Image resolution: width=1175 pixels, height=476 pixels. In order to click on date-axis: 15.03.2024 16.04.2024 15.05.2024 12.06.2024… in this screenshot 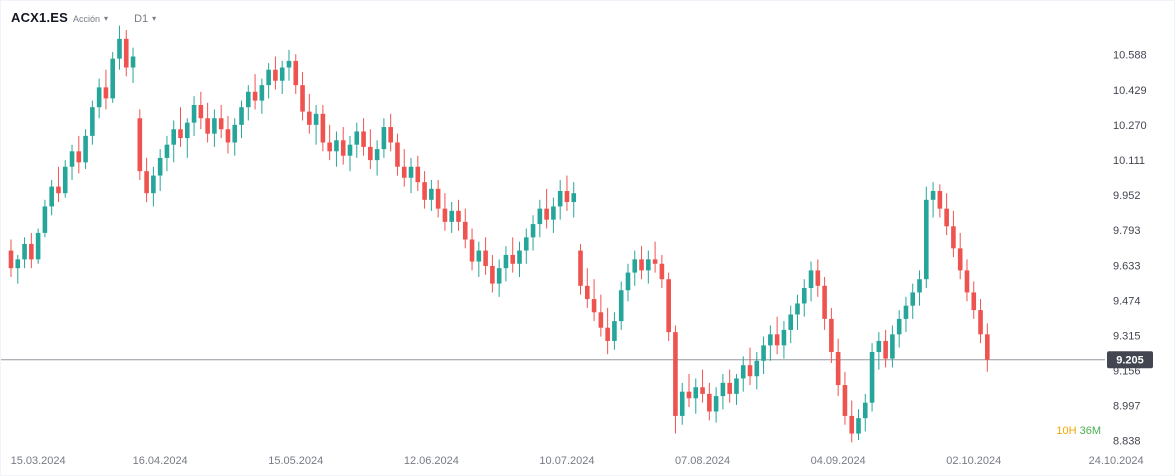, I will do `click(577, 461)`.